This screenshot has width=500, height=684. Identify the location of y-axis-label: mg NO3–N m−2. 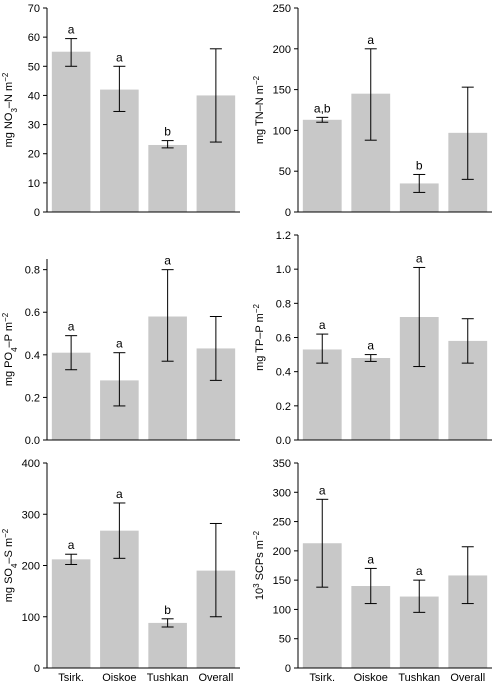
(10, 109).